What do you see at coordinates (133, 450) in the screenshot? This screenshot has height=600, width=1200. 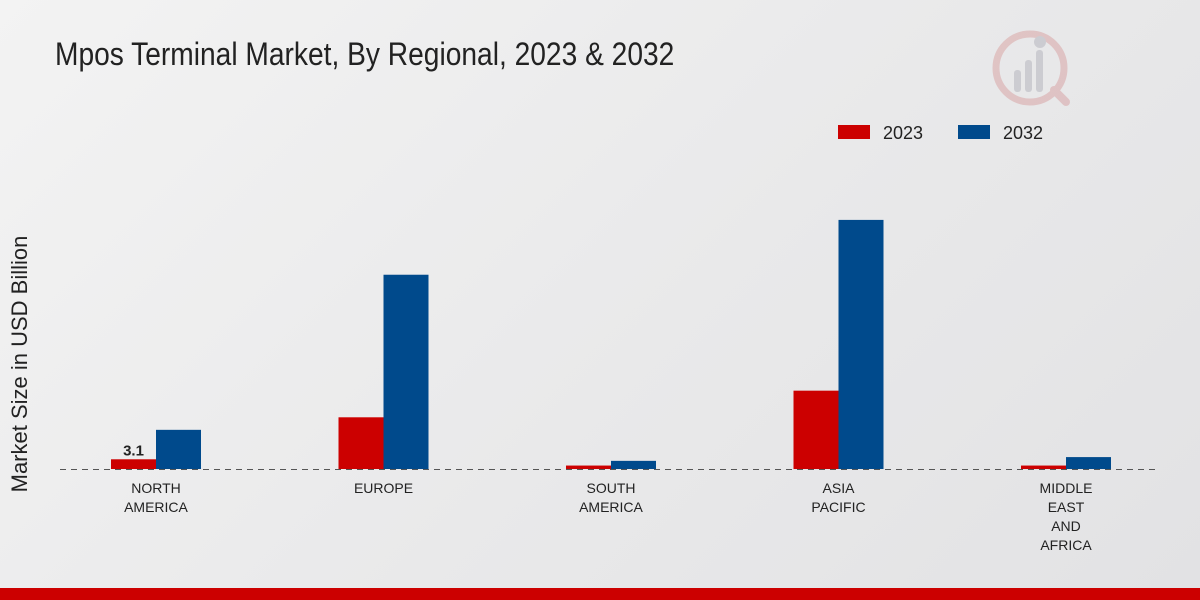 I see `data-label-0: 3.1` at bounding box center [133, 450].